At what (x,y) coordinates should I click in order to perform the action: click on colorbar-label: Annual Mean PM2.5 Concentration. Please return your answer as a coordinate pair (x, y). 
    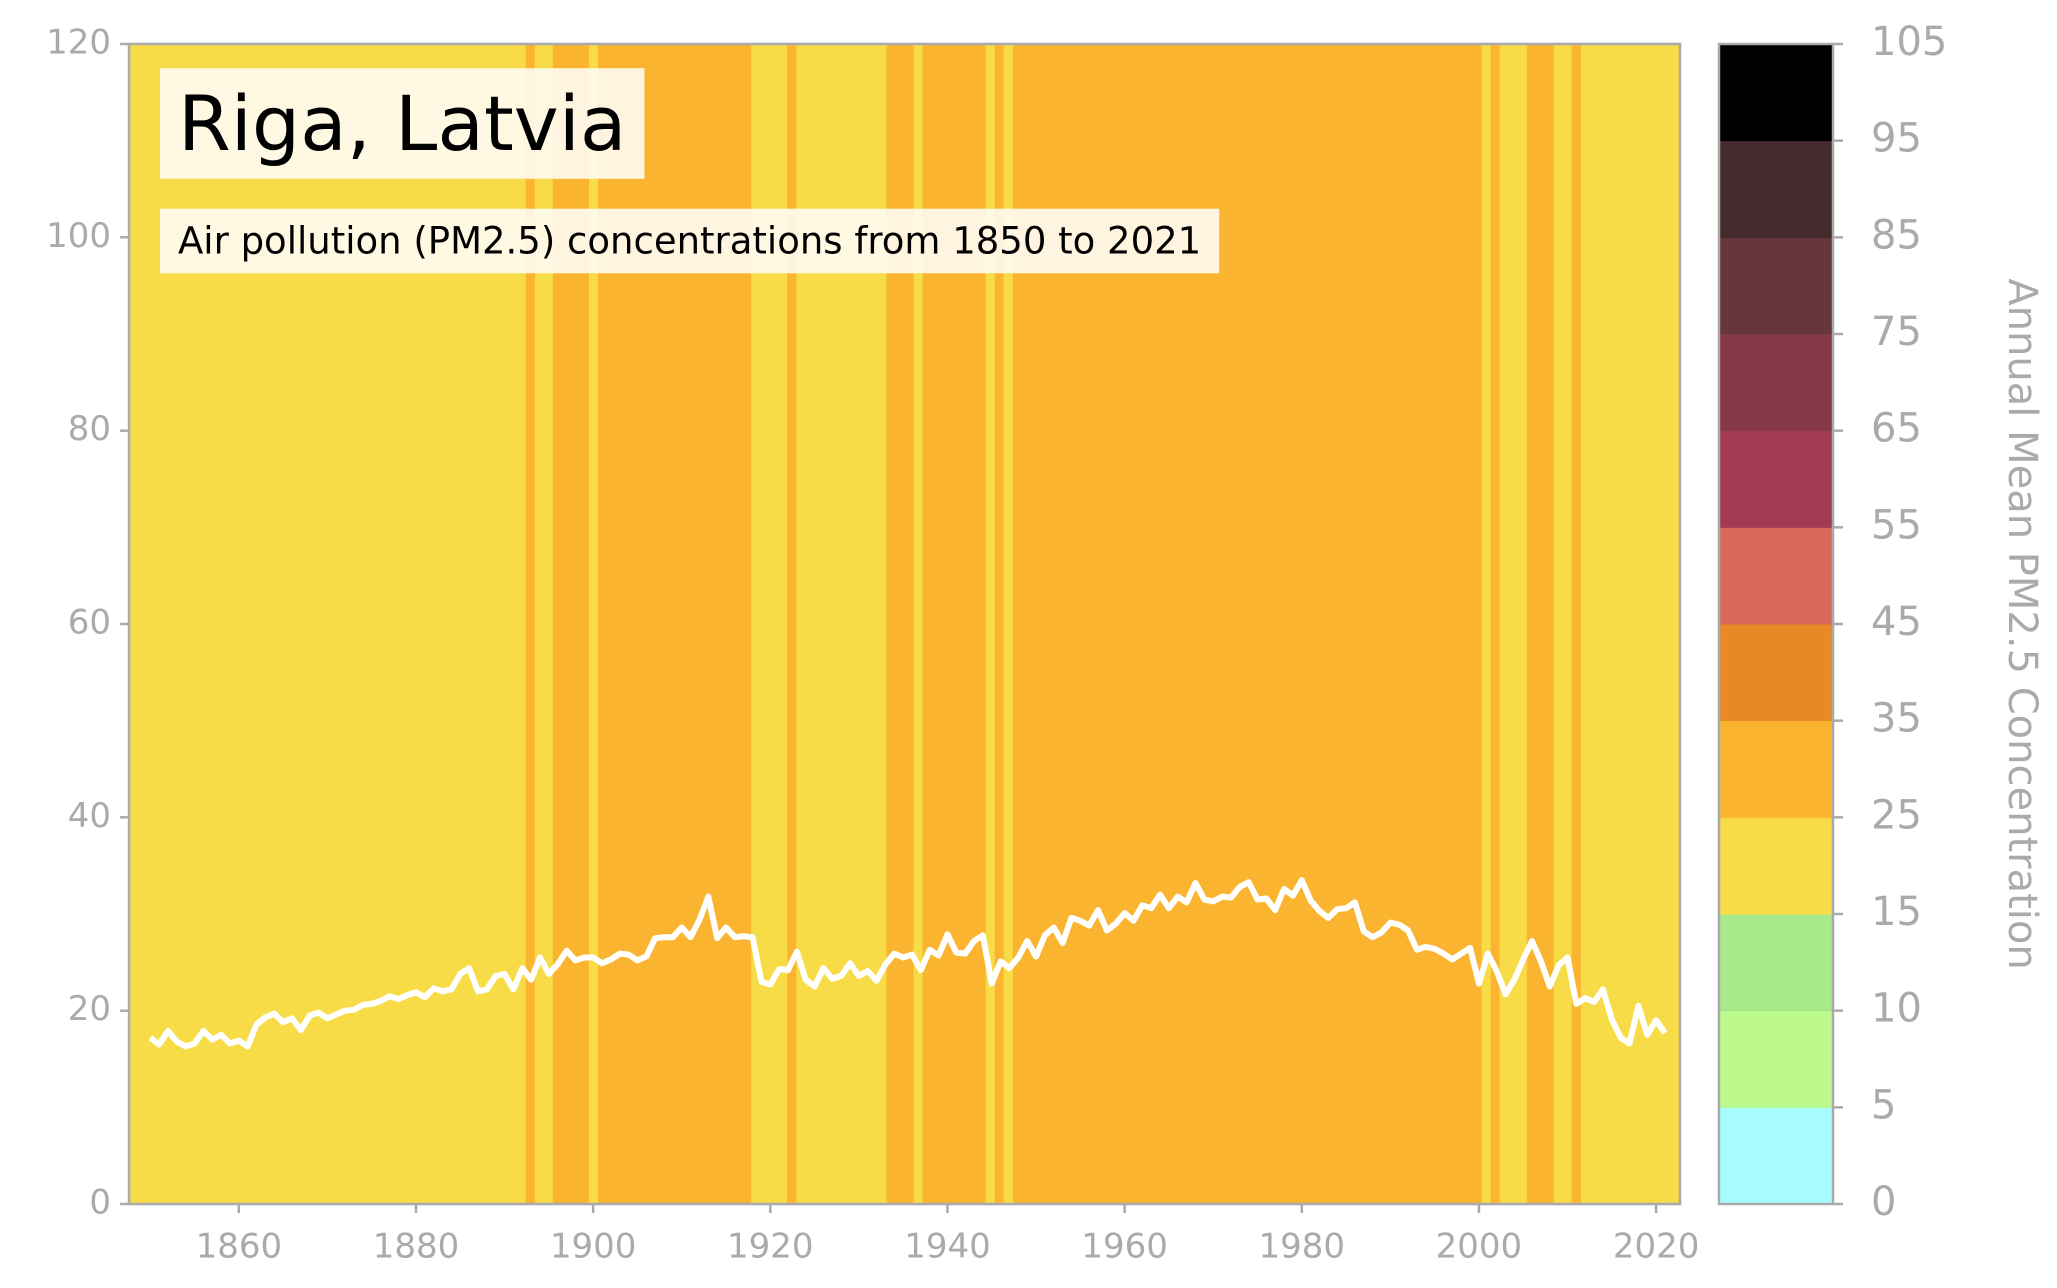
    Looking at the image, I should click on (2022, 623).